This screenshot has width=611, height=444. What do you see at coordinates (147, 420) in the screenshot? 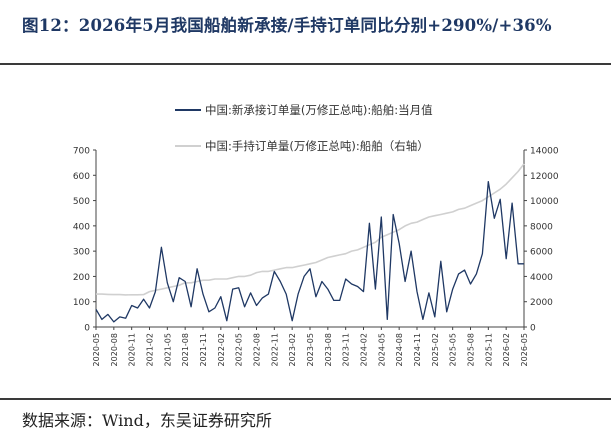
I see `source-note: 数据来源：Wind，东吴证券研究所` at bounding box center [147, 420].